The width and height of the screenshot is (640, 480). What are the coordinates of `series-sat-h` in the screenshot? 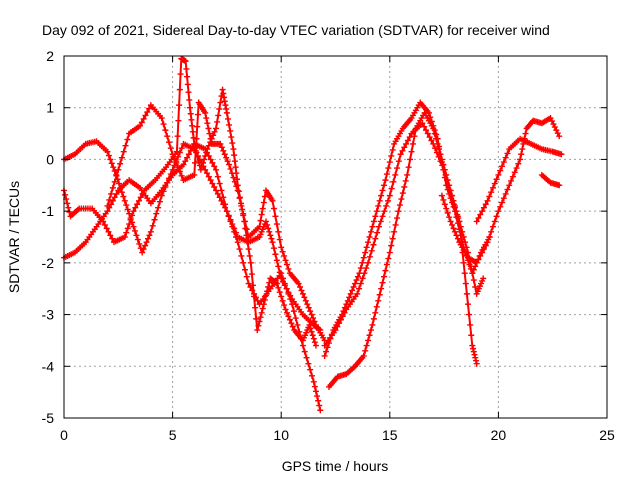 It's located at (500, 190).